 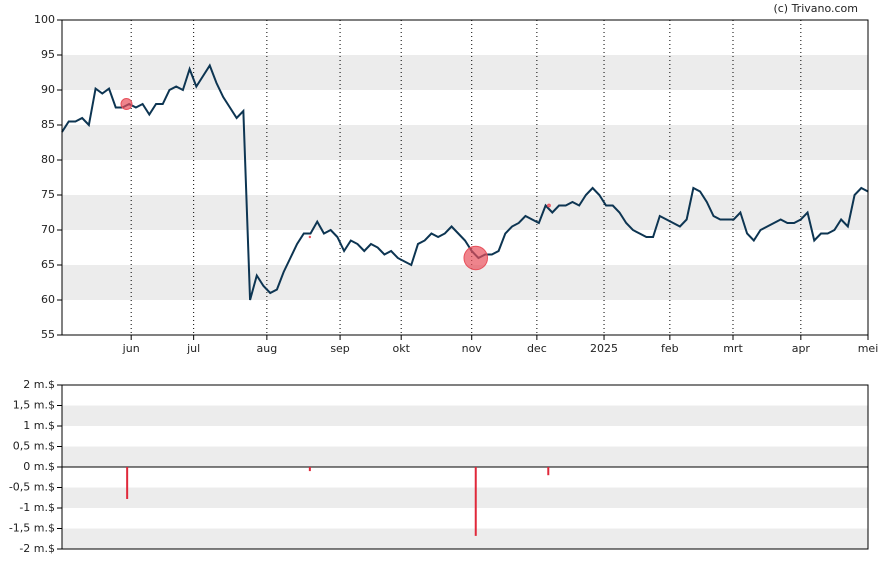 I want to click on x-tick-label: aug, so click(x=267, y=348).